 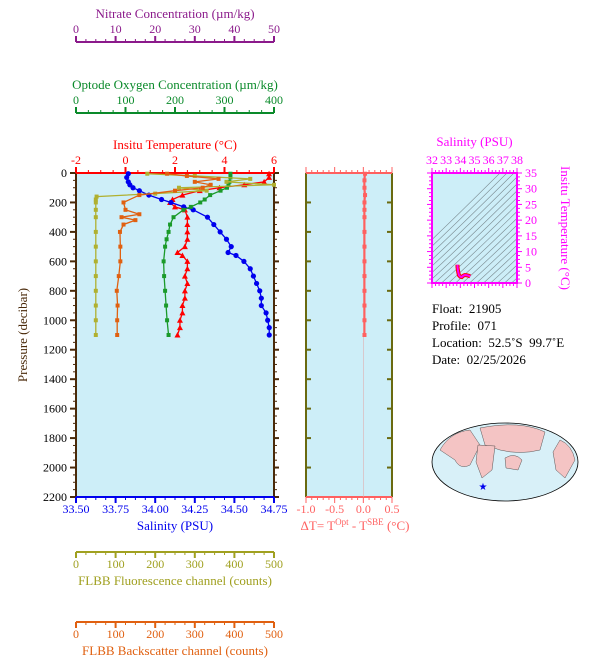 I want to click on ts-y-tick-label: 20, so click(x=531, y=220).